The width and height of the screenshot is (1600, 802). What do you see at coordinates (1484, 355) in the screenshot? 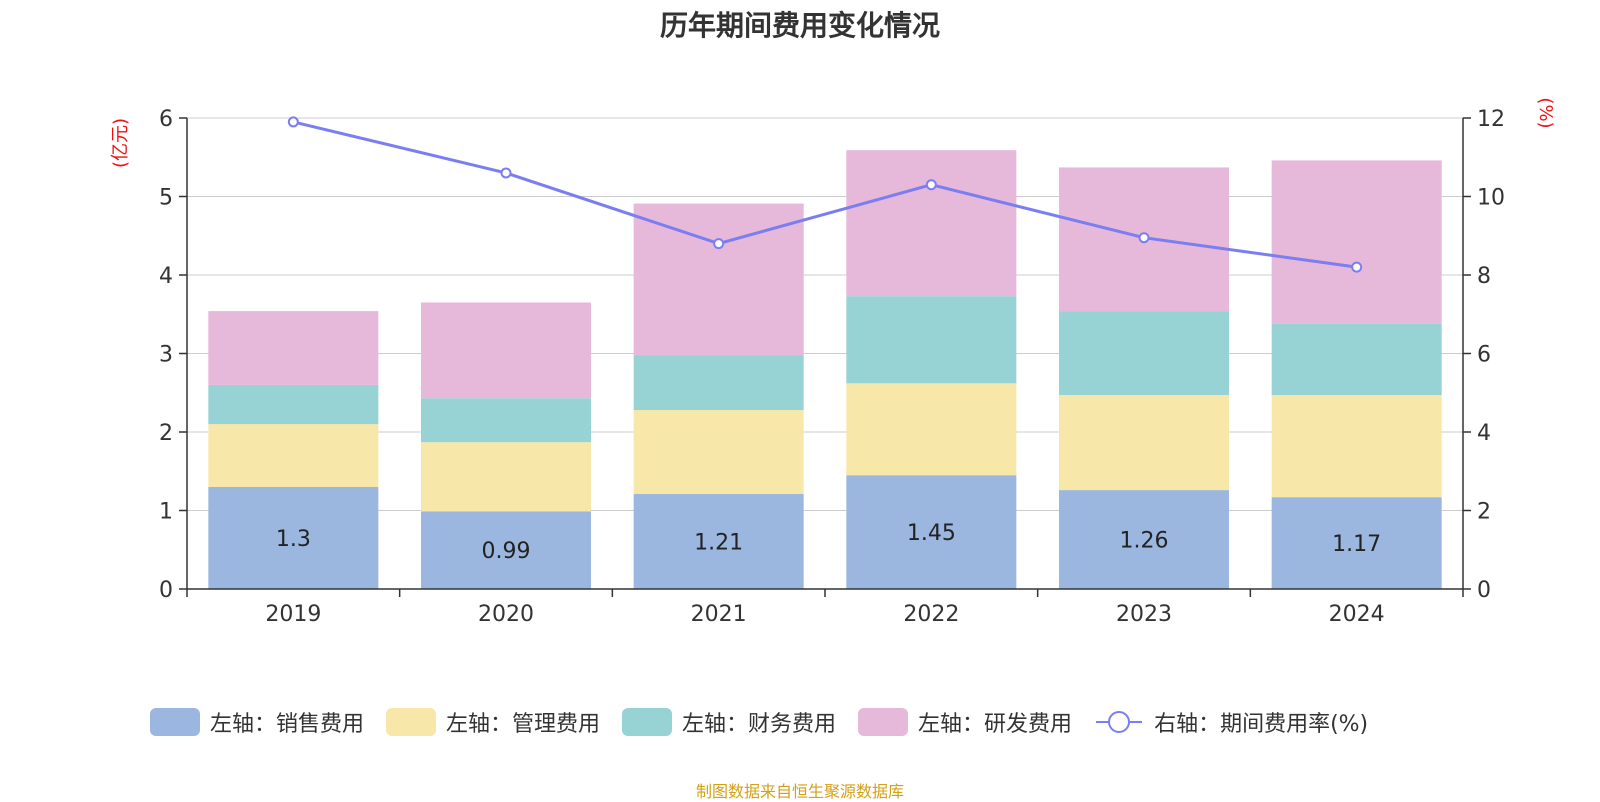
I see `y-right-tick-label: 6` at bounding box center [1484, 355].